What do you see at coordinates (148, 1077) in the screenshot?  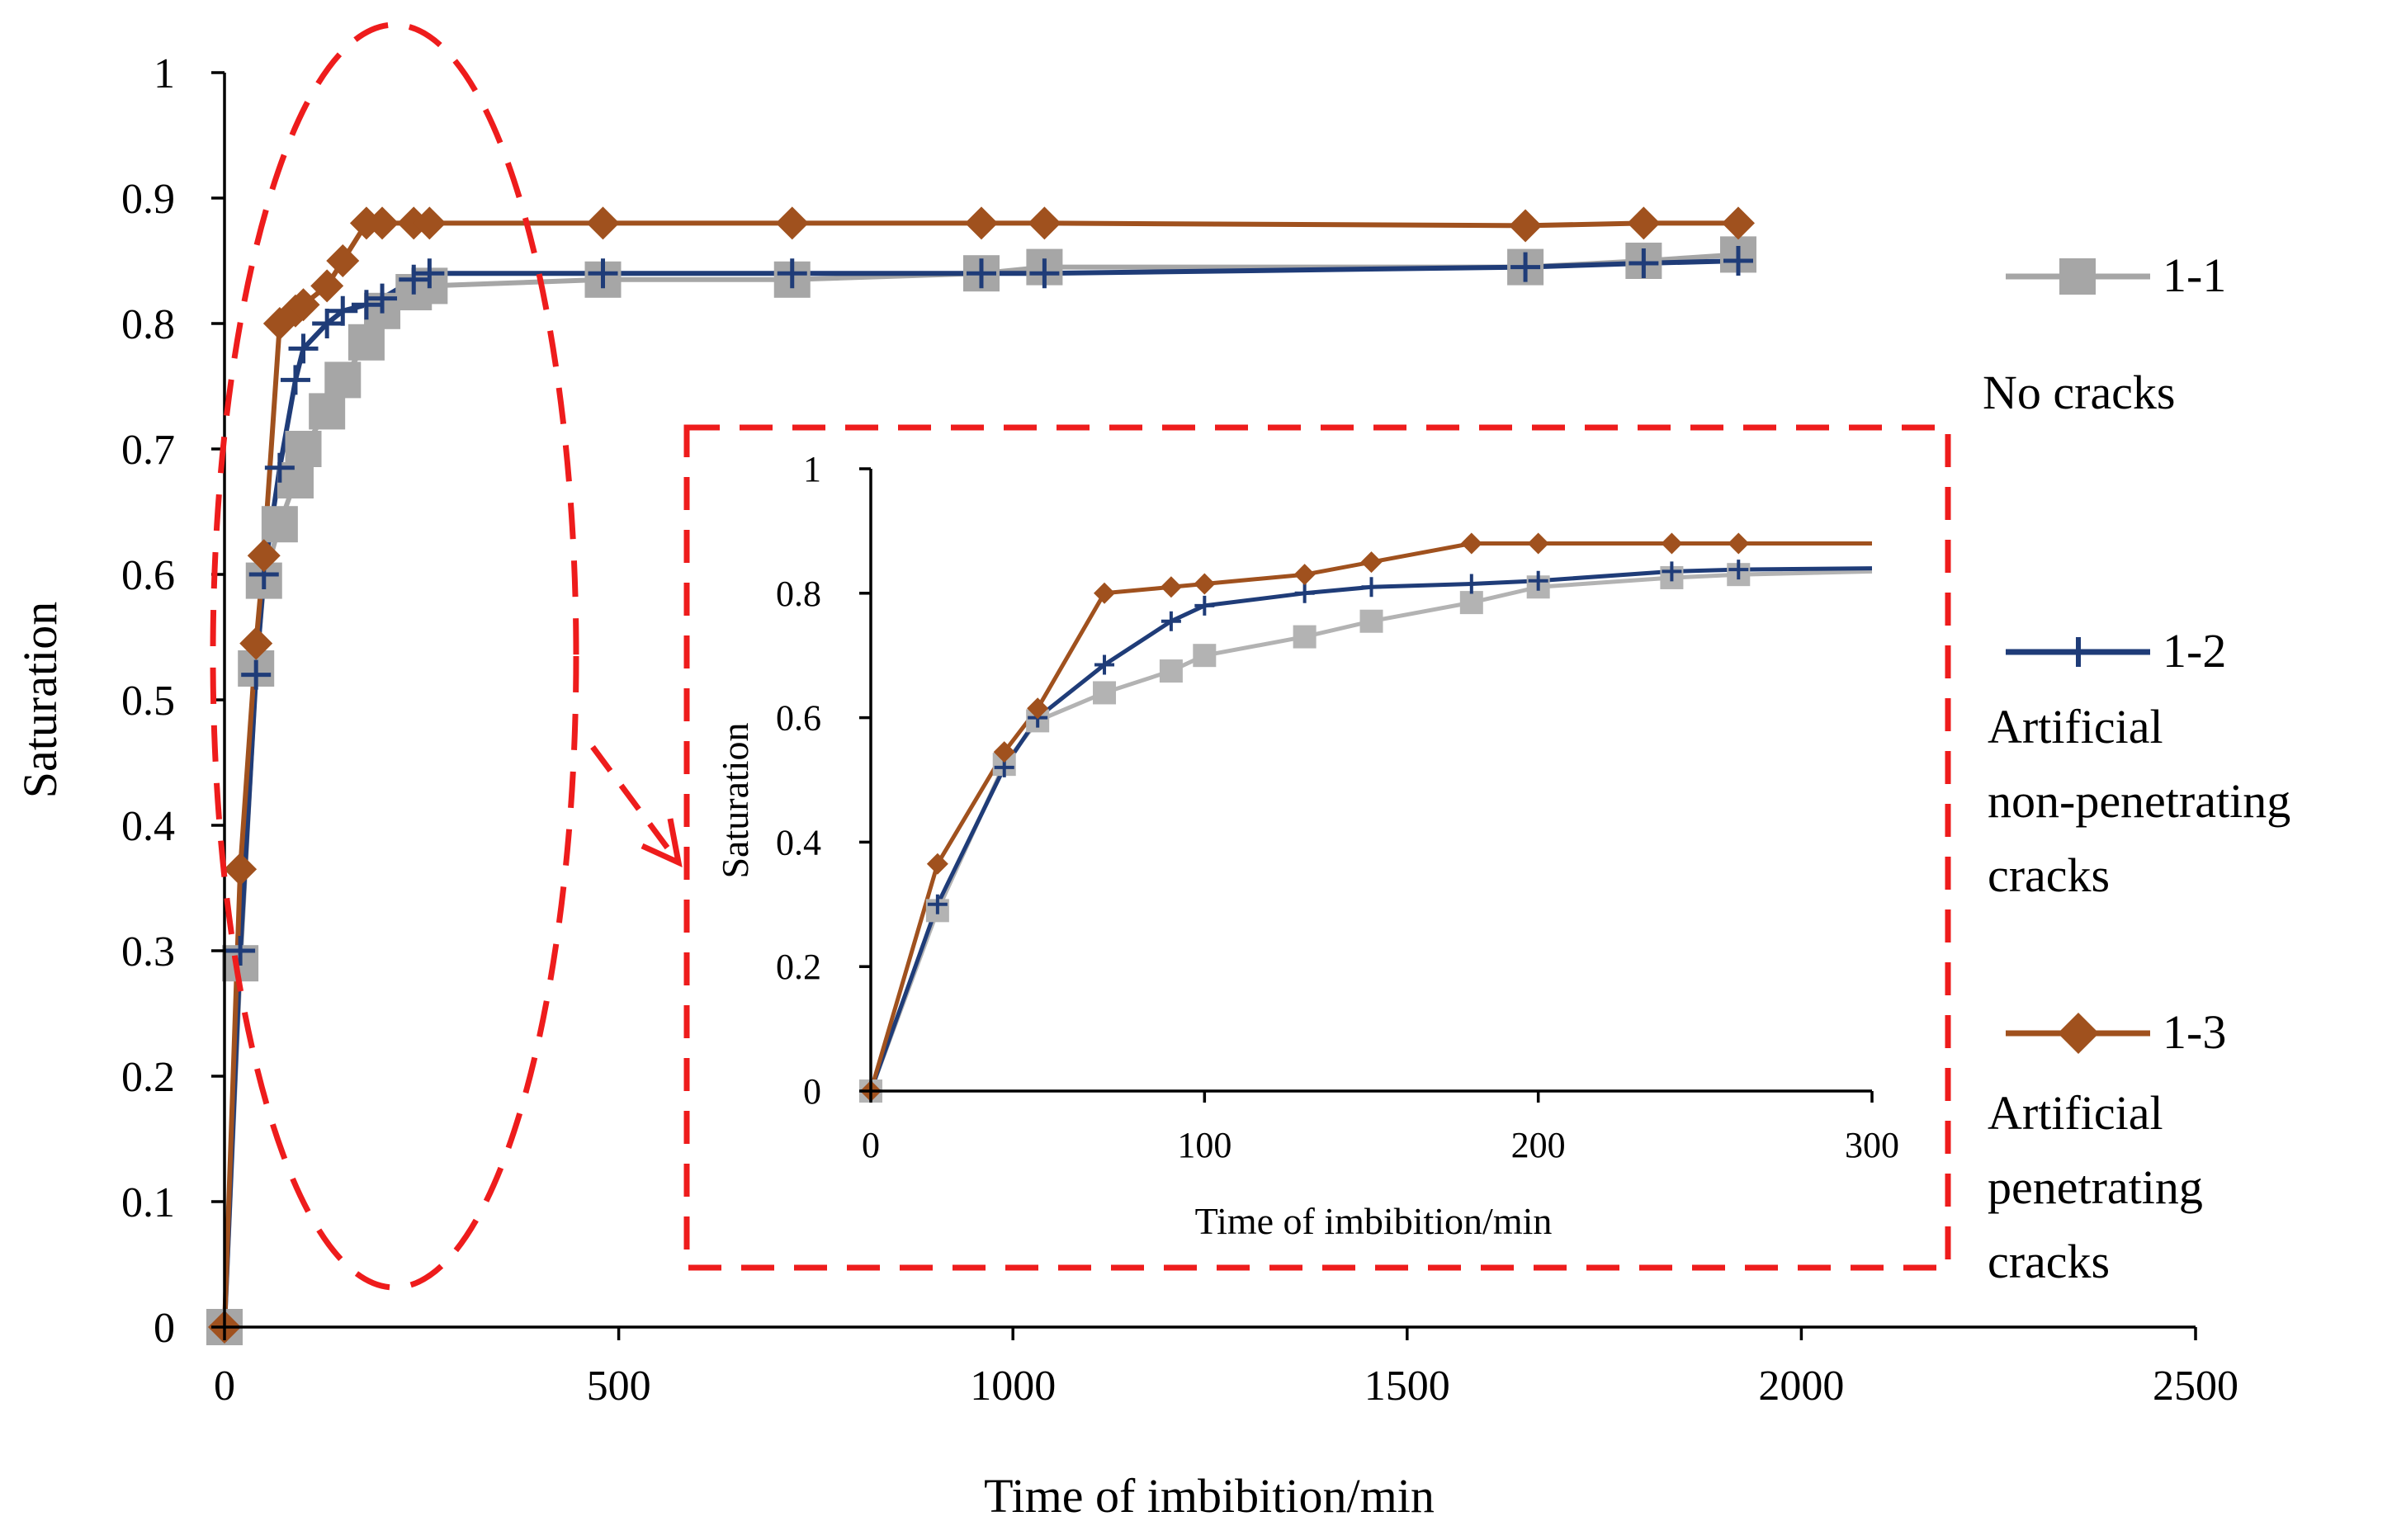 I see `y-tick-label: 0.2` at bounding box center [148, 1077].